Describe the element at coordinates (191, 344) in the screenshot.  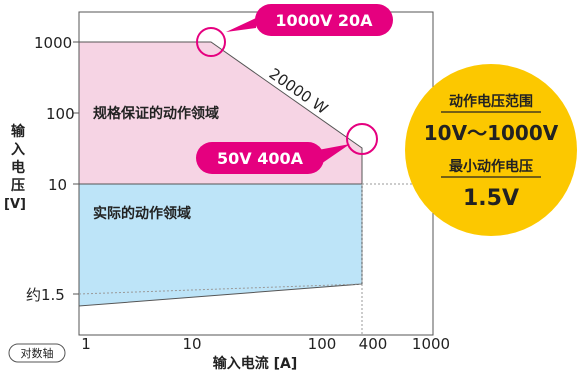
I see `x-tick-label: 10` at that location.